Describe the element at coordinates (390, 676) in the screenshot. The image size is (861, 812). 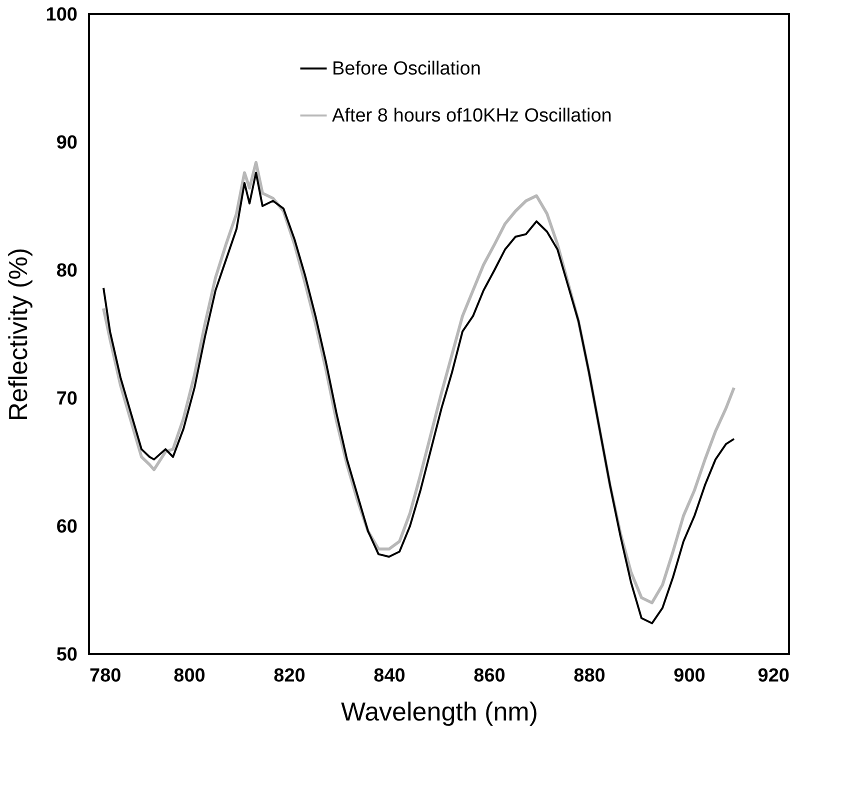
I see `x-tick-label: 840` at that location.